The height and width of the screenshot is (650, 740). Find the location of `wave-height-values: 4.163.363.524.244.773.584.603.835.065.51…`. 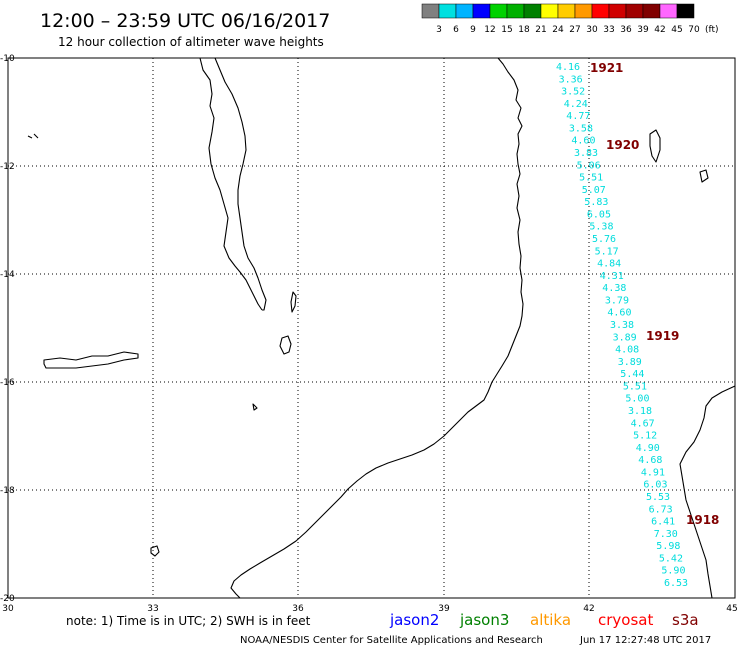

wave-height-values: 4.163.363.524.244.773.584.603.835.065.51… is located at coordinates (622, 325).